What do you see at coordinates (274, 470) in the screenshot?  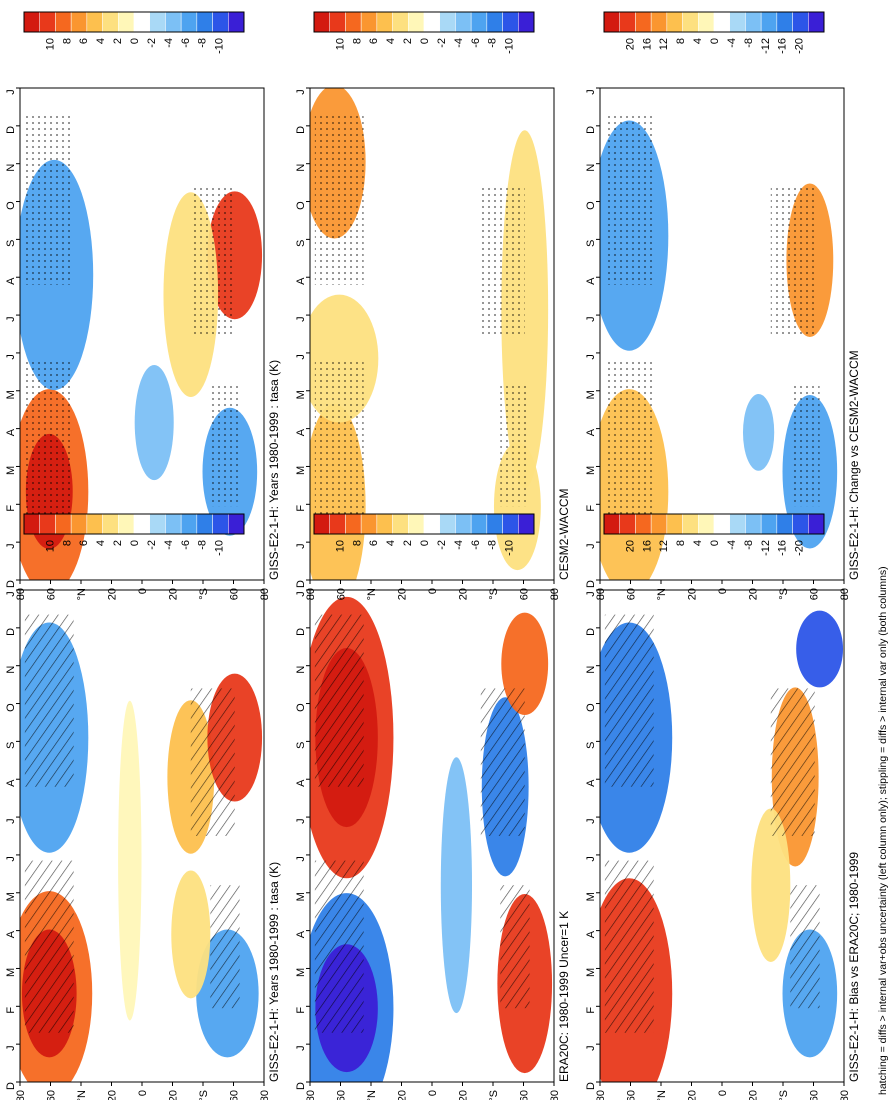 I see `panel-title: GISS-E2-1-H: Years 1980-1999 : tasa (K)` at bounding box center [274, 470].